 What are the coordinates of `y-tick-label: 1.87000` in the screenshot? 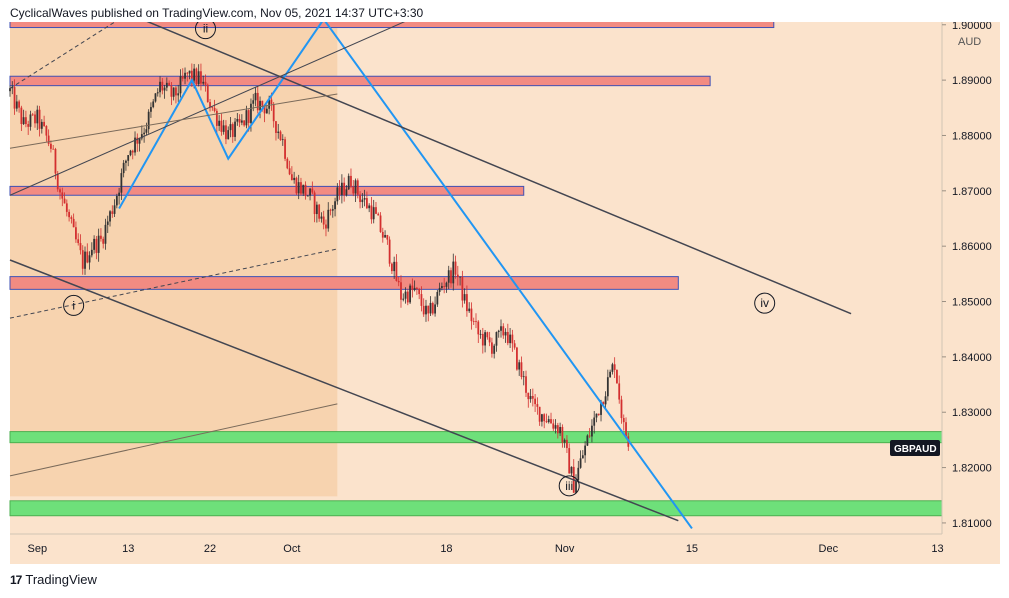 It's located at (972, 192).